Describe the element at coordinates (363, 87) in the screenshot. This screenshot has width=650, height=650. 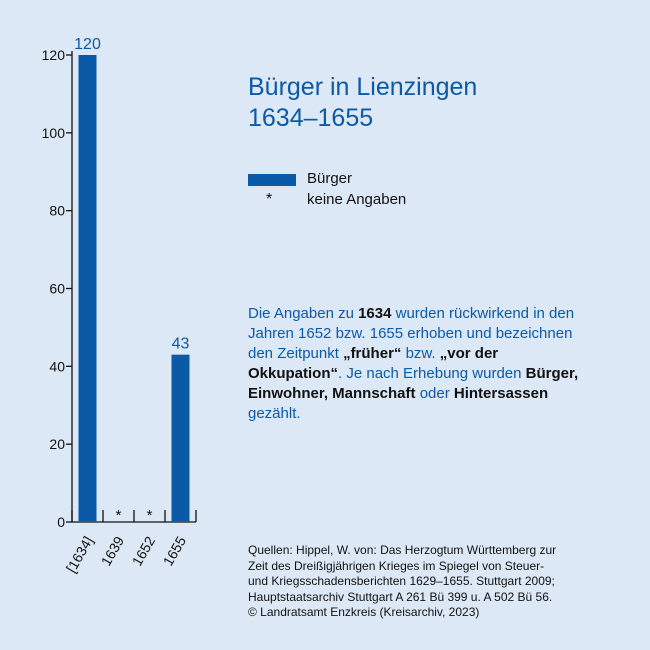
I see `chart-title-line1: Bürger in Lienzingen` at that location.